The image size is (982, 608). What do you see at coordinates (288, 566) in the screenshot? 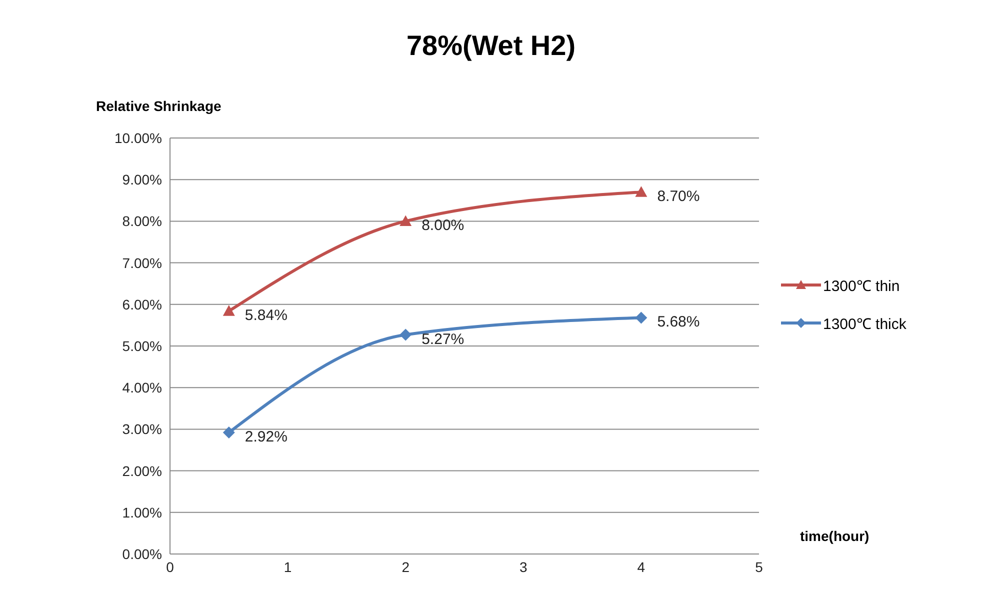
I see `x-tick-label: 1` at bounding box center [288, 566].